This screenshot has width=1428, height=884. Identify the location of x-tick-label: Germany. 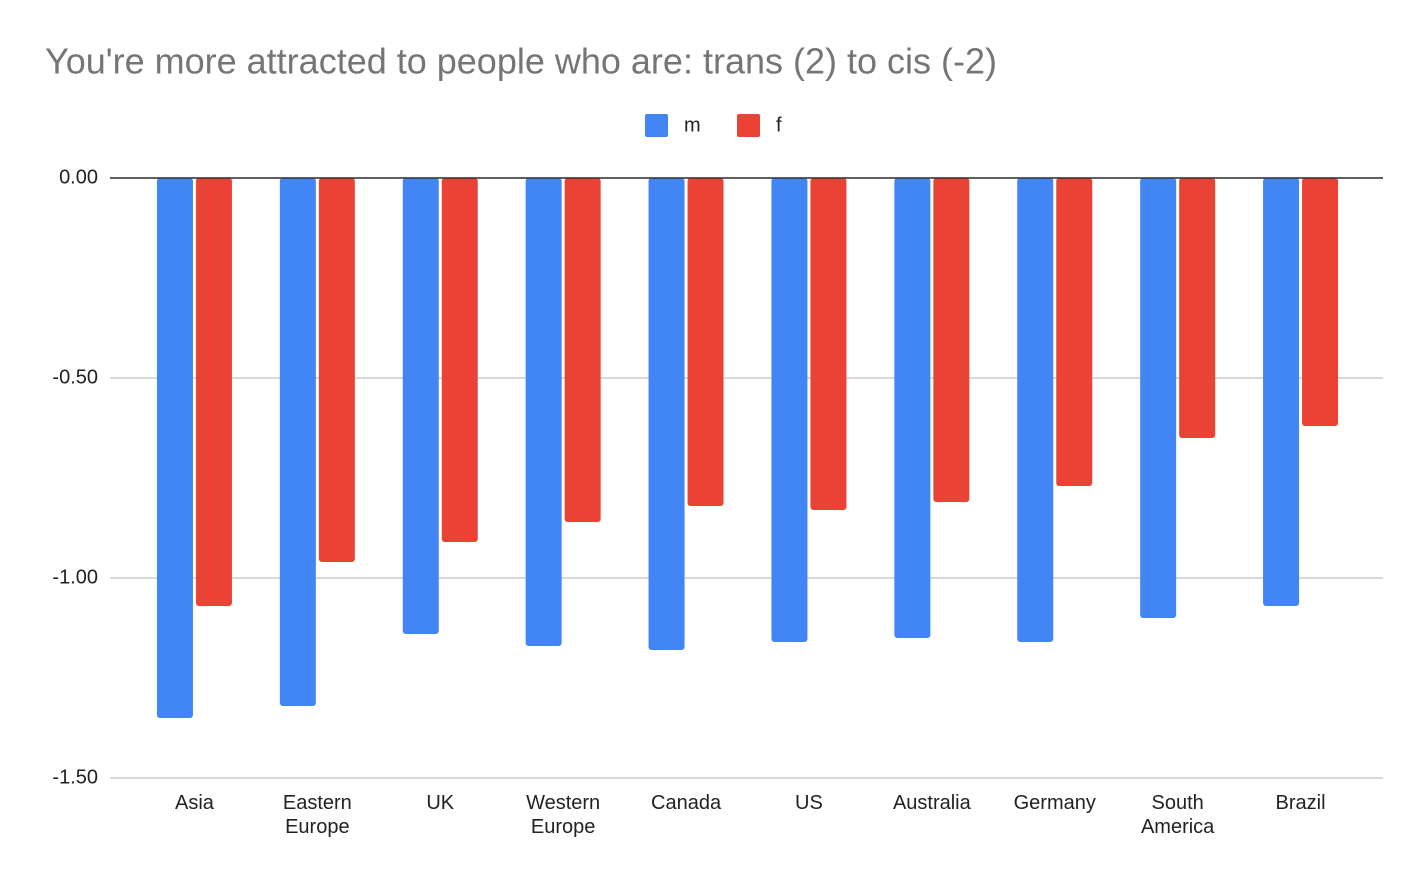
(1054, 803).